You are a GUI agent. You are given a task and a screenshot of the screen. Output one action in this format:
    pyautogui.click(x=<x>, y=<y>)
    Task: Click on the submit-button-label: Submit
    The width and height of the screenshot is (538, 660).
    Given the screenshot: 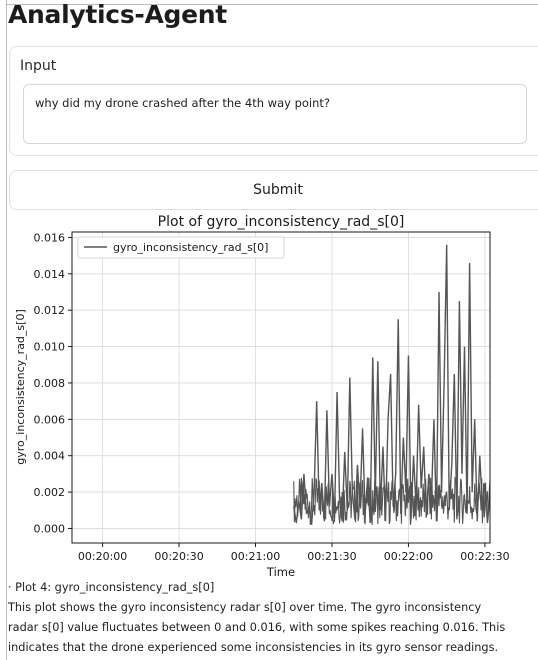 What is the action you would take?
    pyautogui.click(x=278, y=190)
    